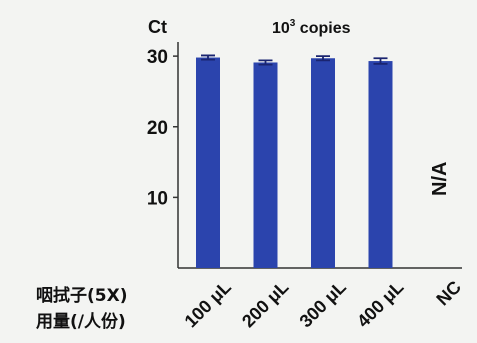  I want to click on na-annotation: N/A, so click(440, 179).